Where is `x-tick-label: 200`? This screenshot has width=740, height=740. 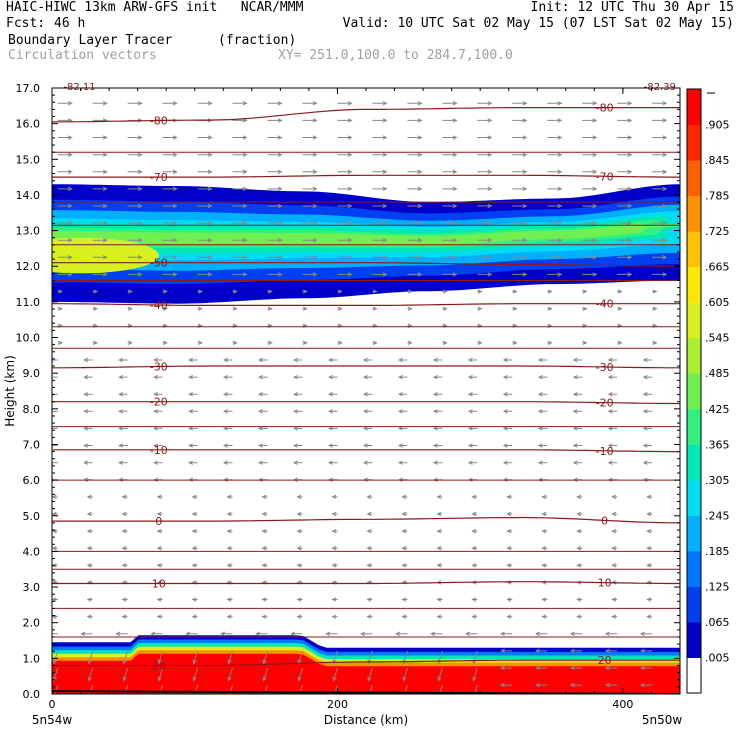
x-tick-label: 200 is located at coordinates (337, 704).